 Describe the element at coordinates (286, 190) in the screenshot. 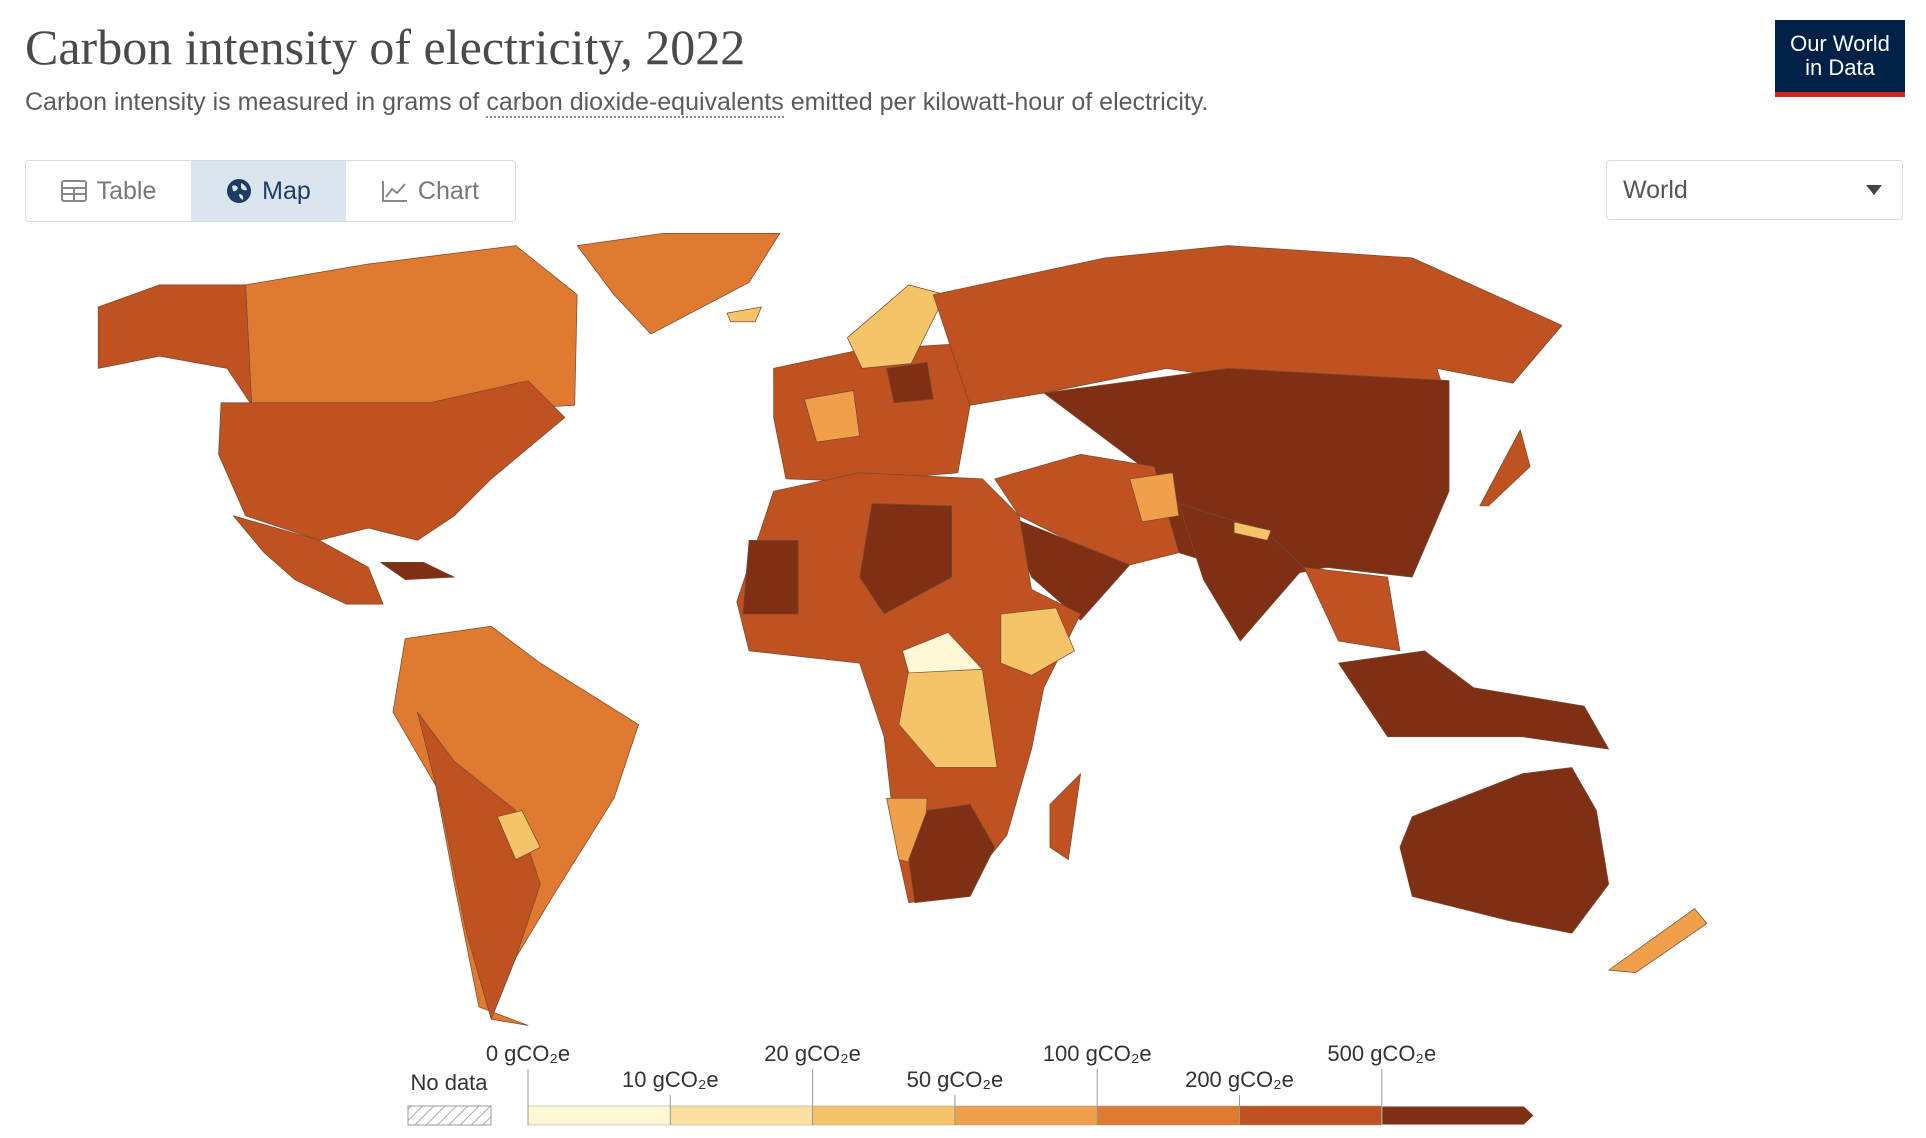

I see `tab-label: Map` at that location.